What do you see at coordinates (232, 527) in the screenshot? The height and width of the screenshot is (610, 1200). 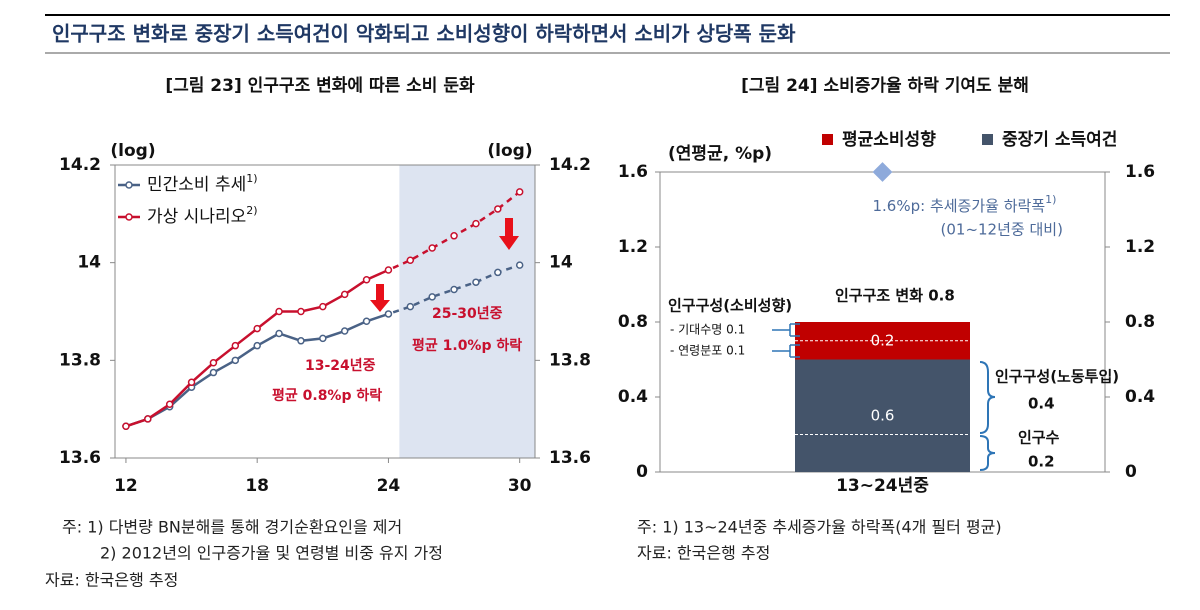 I see `note: 주: 1) 다변량 BN분해를 통해 경기순환요인을 제거` at bounding box center [232, 527].